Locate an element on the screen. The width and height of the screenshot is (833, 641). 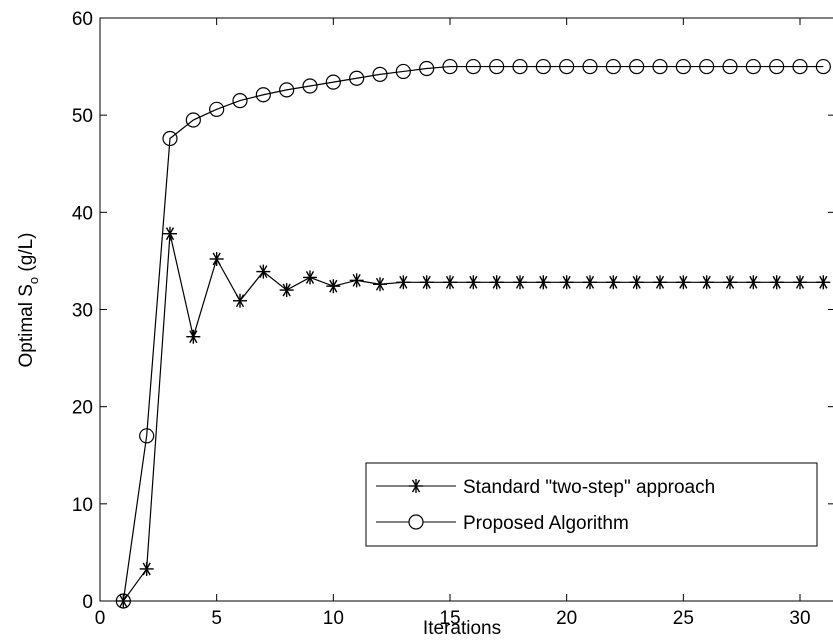
legend-marker-asterisk is located at coordinates (416, 486).